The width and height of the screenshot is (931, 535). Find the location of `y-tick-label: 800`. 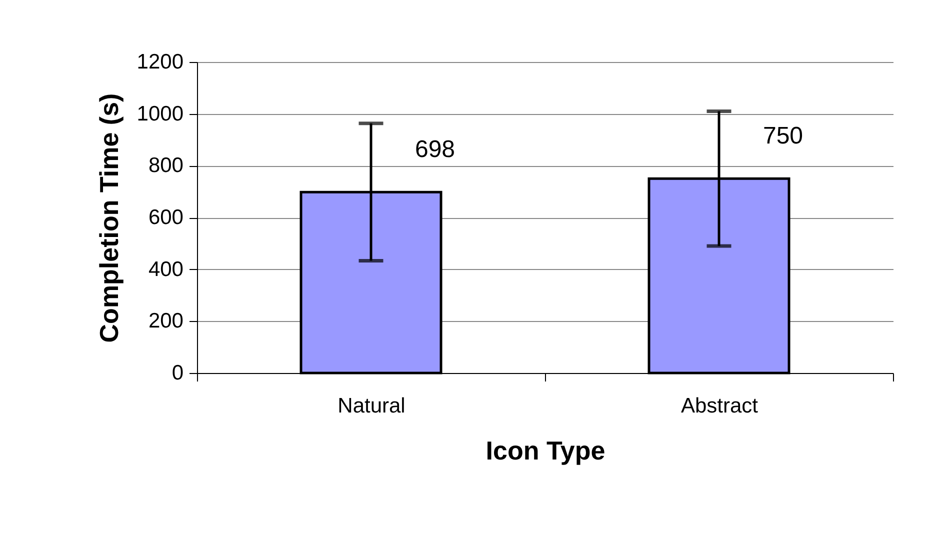

y-tick-label: 800 is located at coordinates (166, 166).